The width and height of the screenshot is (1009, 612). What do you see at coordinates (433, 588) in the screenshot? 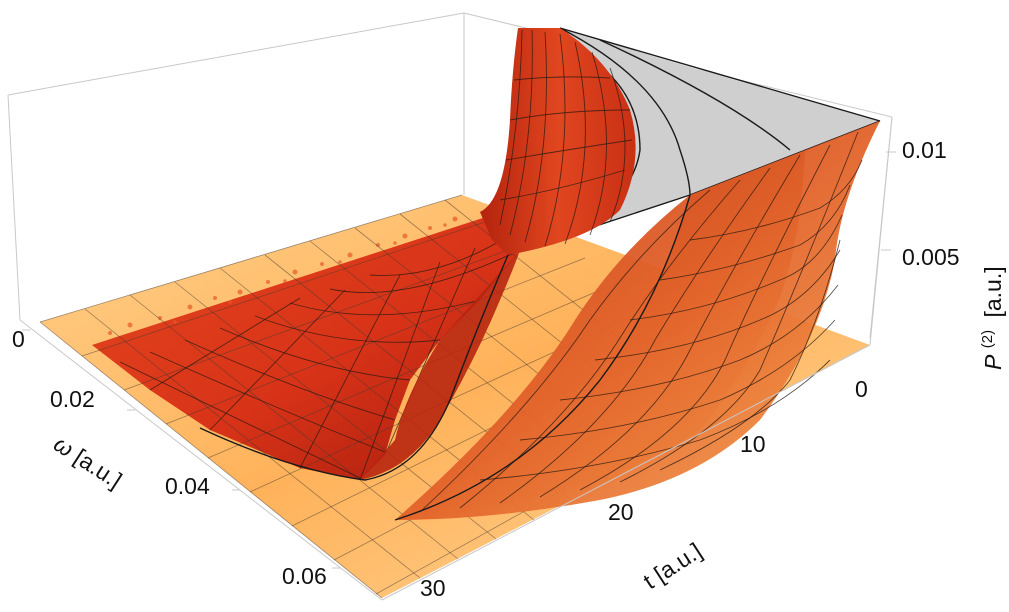
I see `t-tick-3: 30` at bounding box center [433, 588].